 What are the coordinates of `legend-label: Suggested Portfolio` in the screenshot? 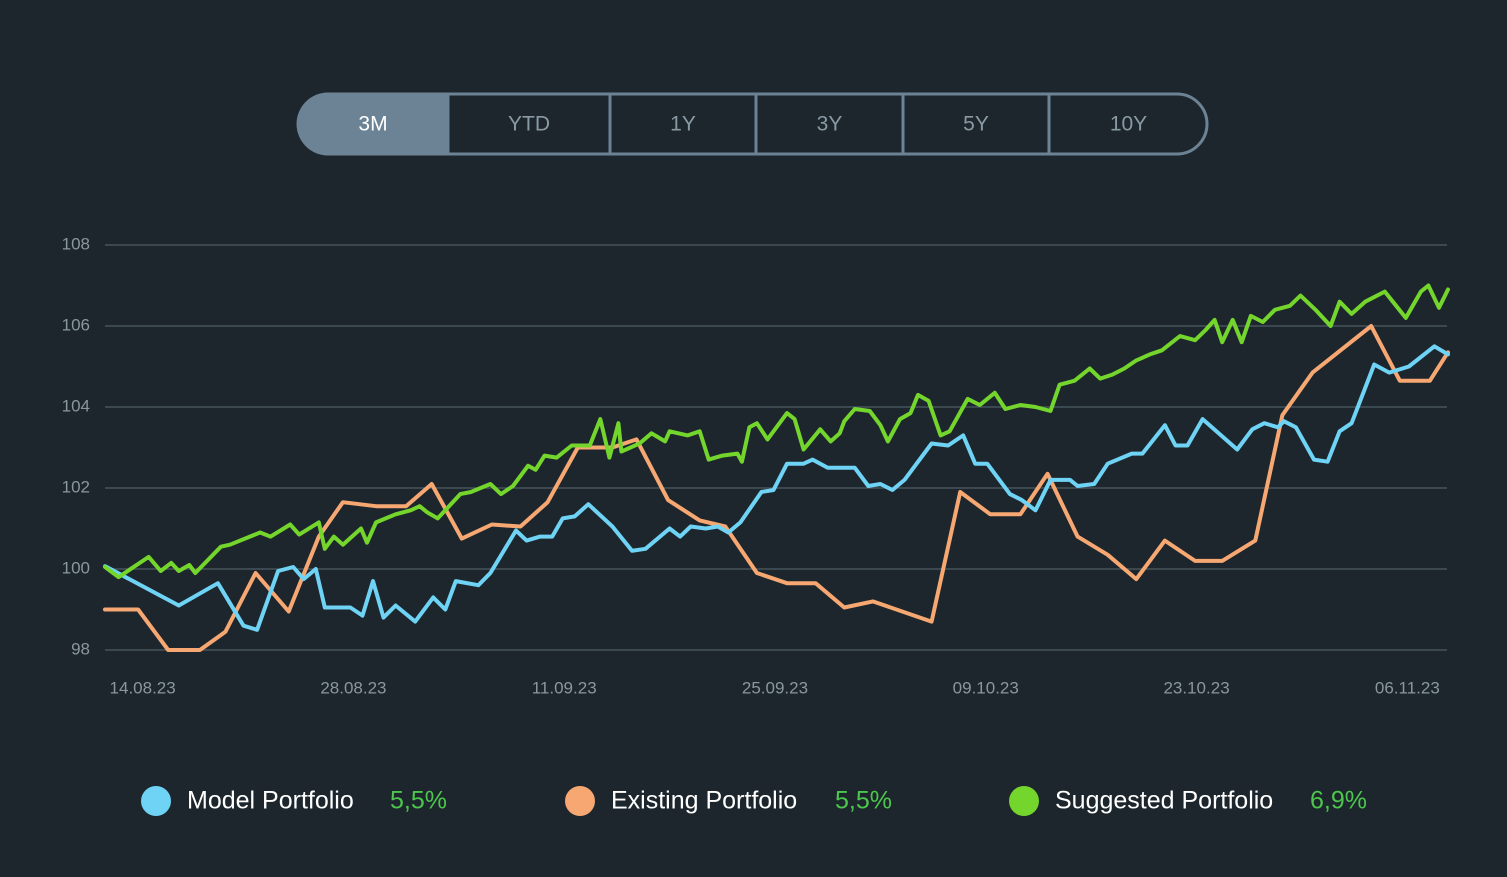 It's located at (1164, 801).